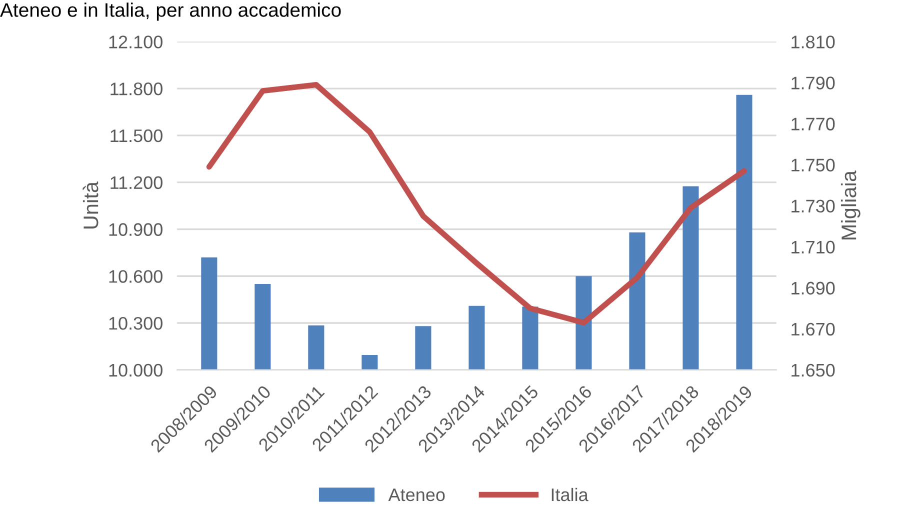 The width and height of the screenshot is (908, 521). Describe the element at coordinates (135, 323) in the screenshot. I see `y-tick-label: 10.300` at that location.